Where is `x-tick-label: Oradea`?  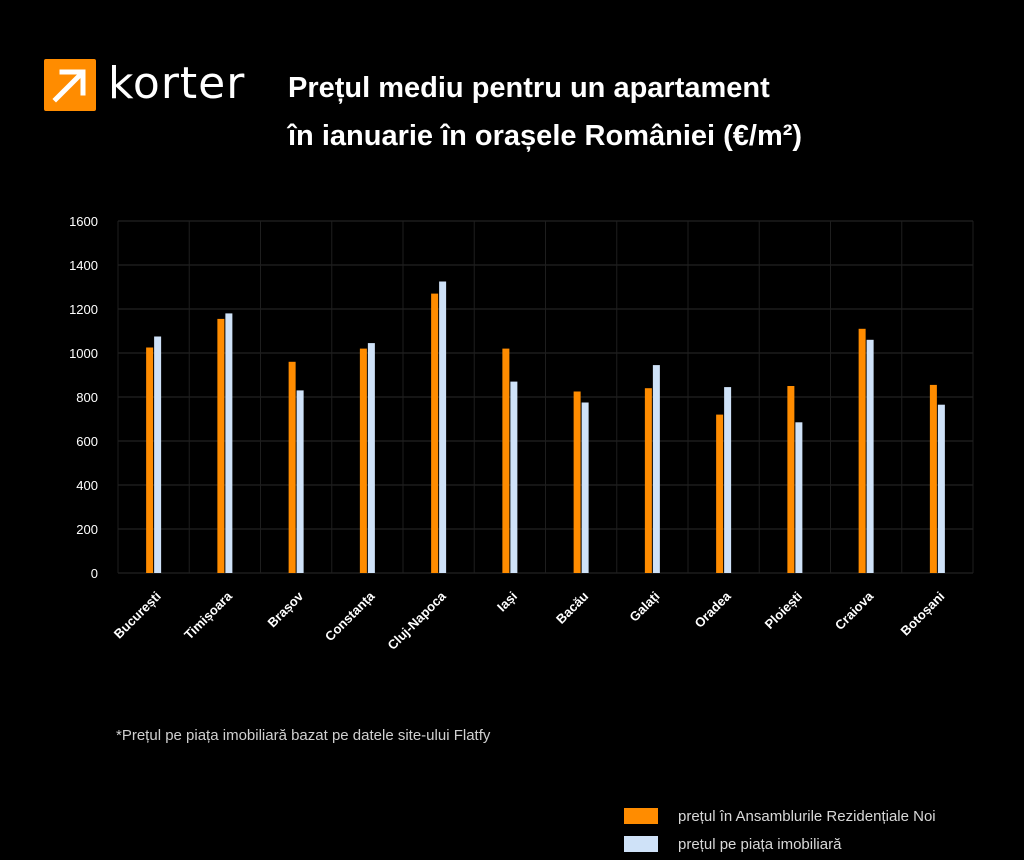 x-tick-label: Oradea is located at coordinates (712, 609).